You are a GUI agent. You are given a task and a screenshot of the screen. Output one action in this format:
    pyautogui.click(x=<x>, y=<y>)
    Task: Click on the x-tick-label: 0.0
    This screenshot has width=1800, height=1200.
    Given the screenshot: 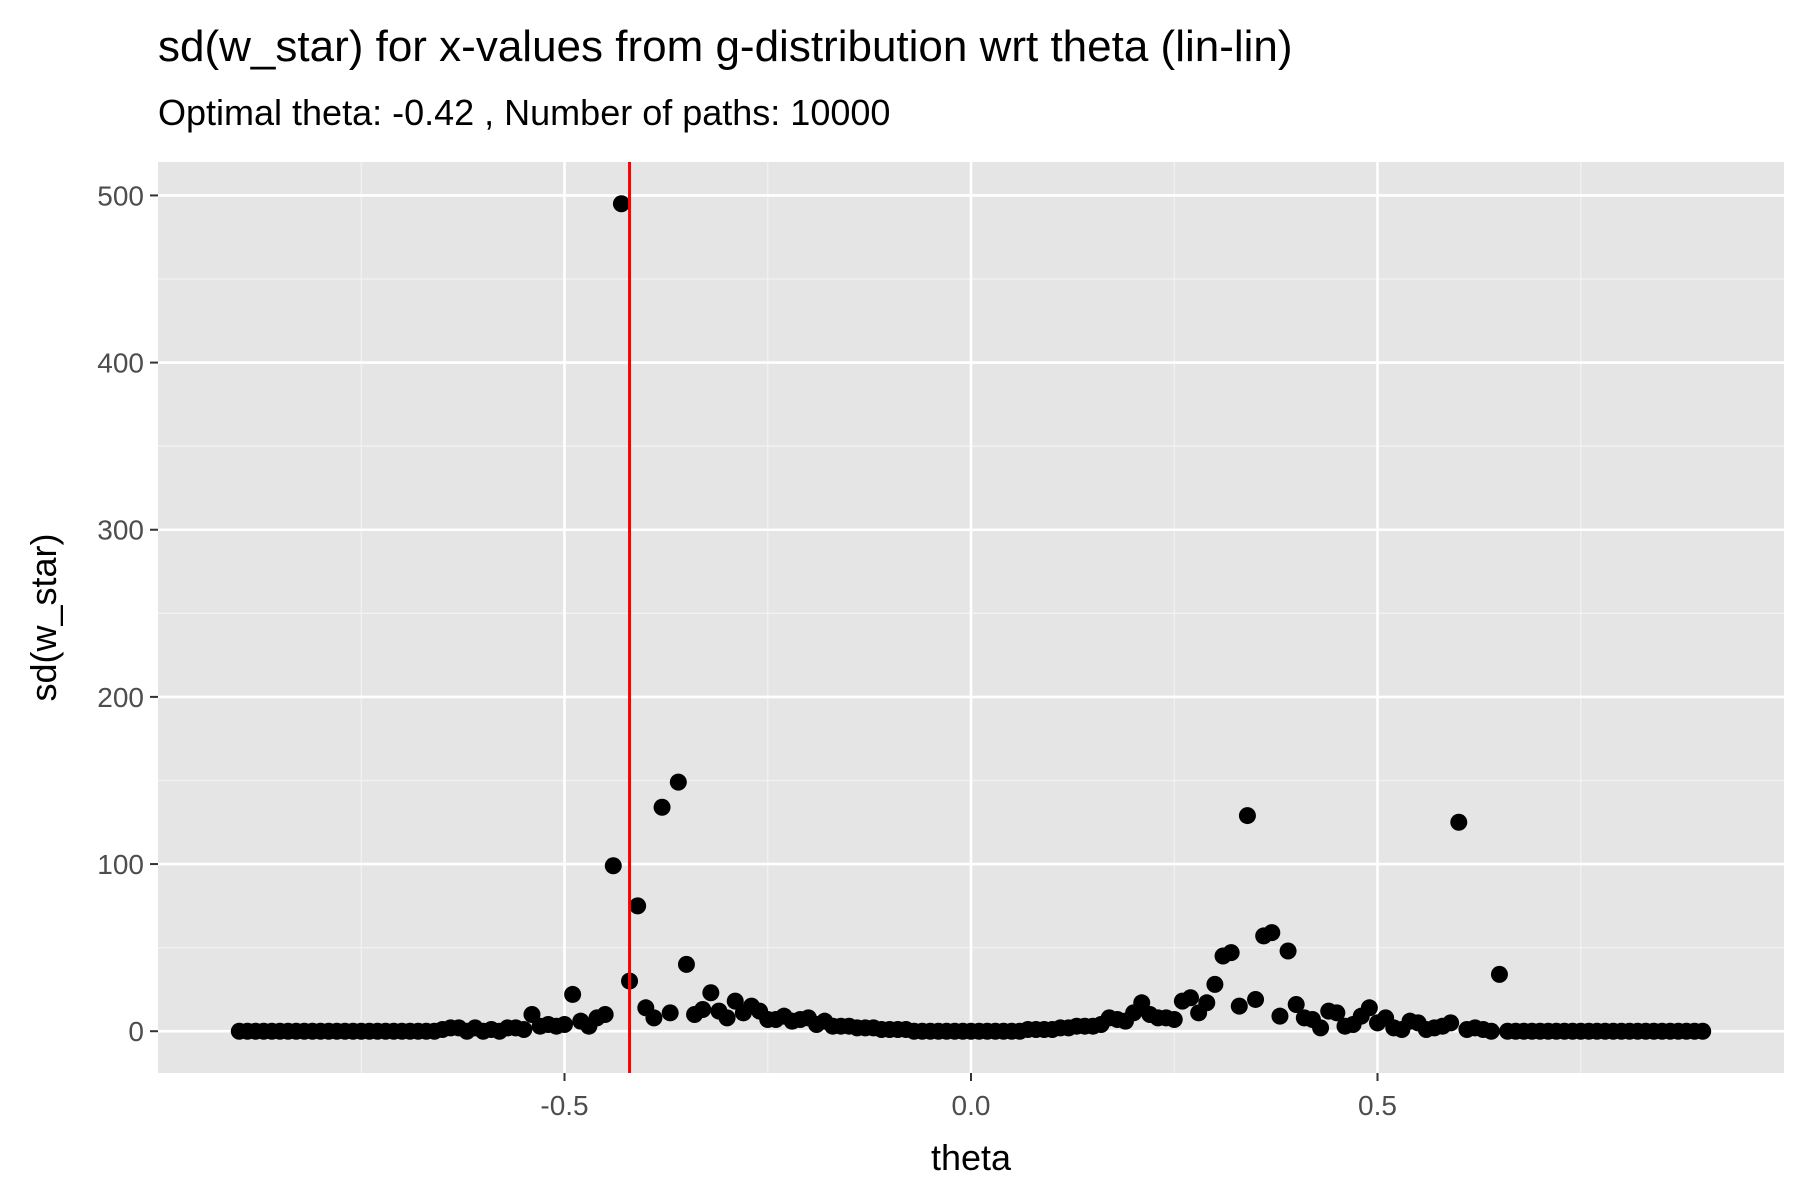 What is the action you would take?
    pyautogui.click(x=971, y=1105)
    